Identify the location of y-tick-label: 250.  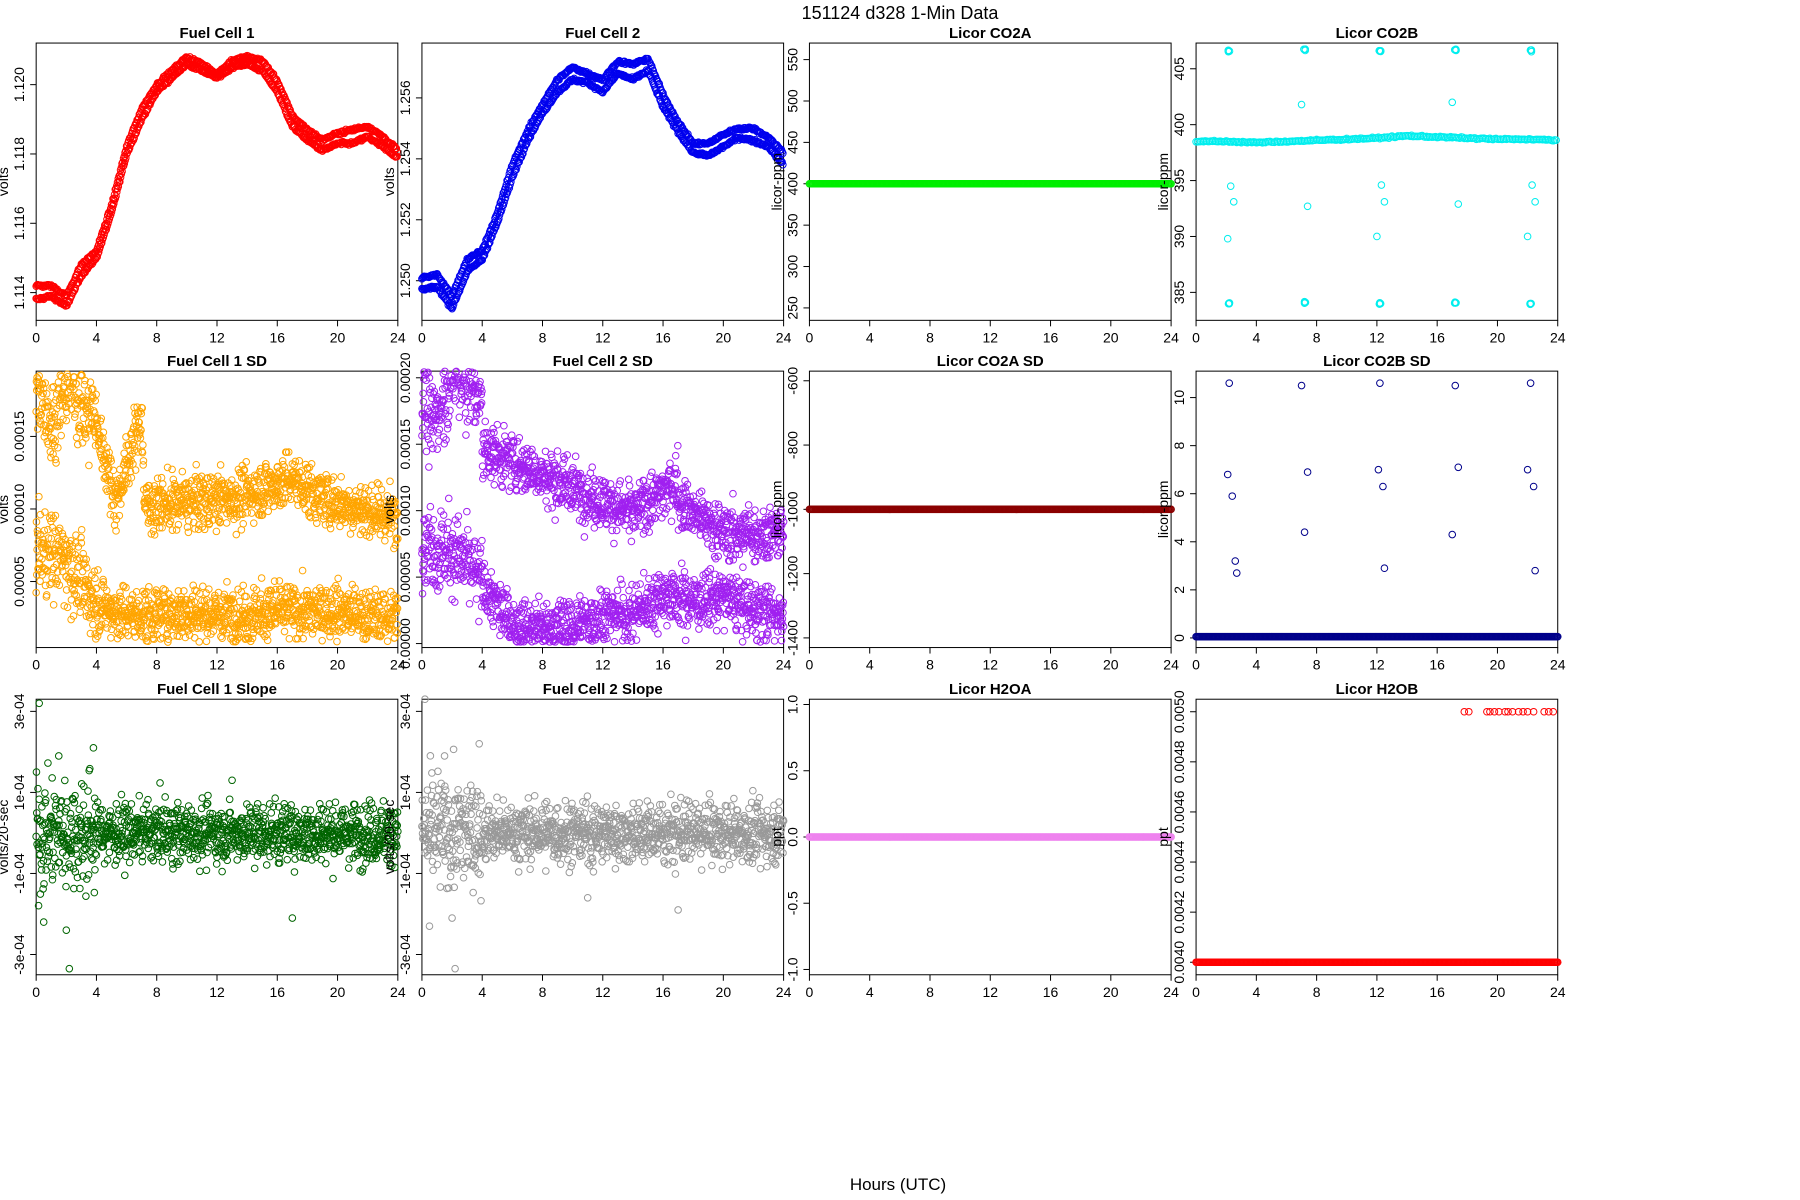
(792, 308).